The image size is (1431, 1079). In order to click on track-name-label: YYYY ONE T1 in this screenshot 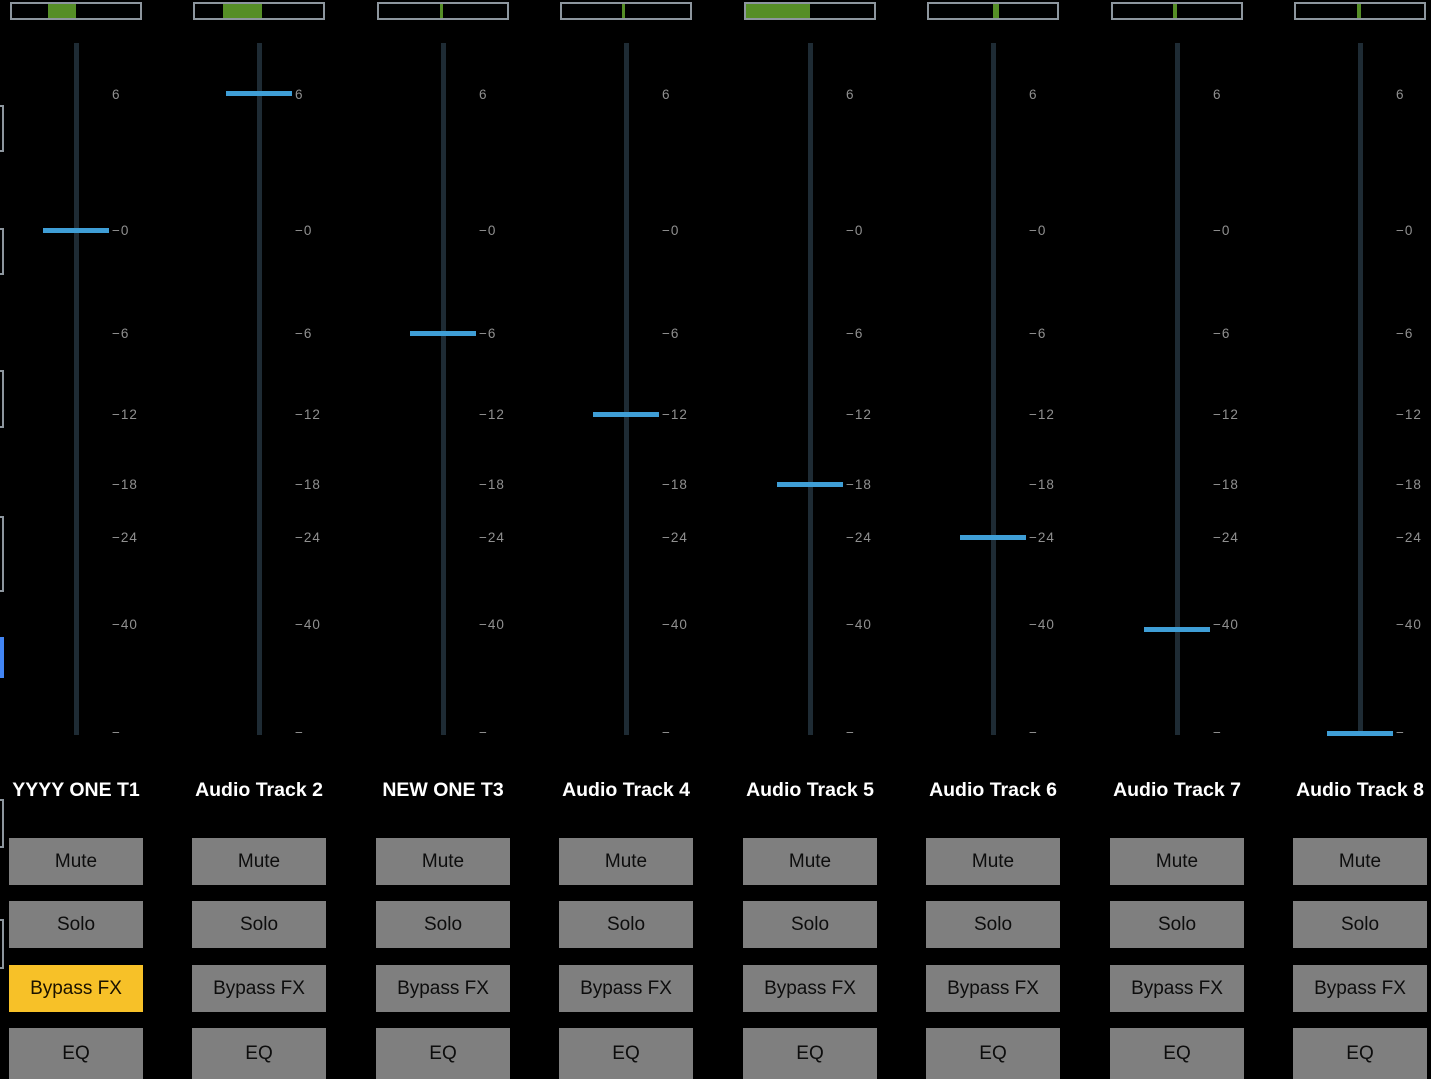, I will do `click(76, 790)`.